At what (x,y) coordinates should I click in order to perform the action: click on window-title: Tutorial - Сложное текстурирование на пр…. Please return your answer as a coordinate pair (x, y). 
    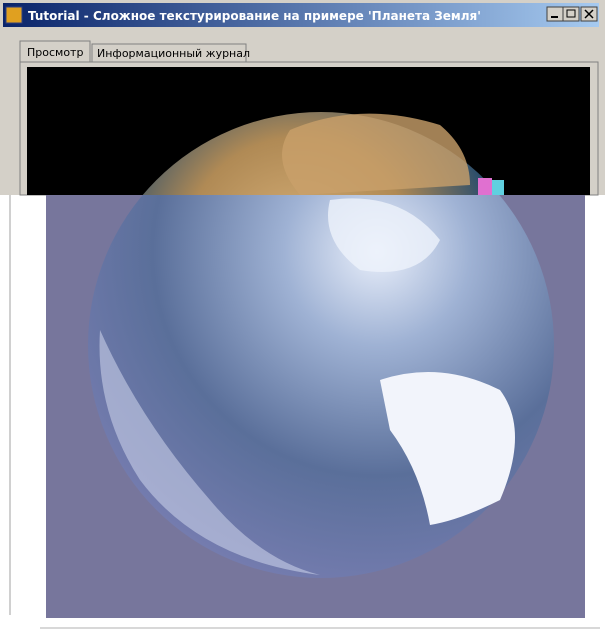
    Looking at the image, I should click on (254, 16).